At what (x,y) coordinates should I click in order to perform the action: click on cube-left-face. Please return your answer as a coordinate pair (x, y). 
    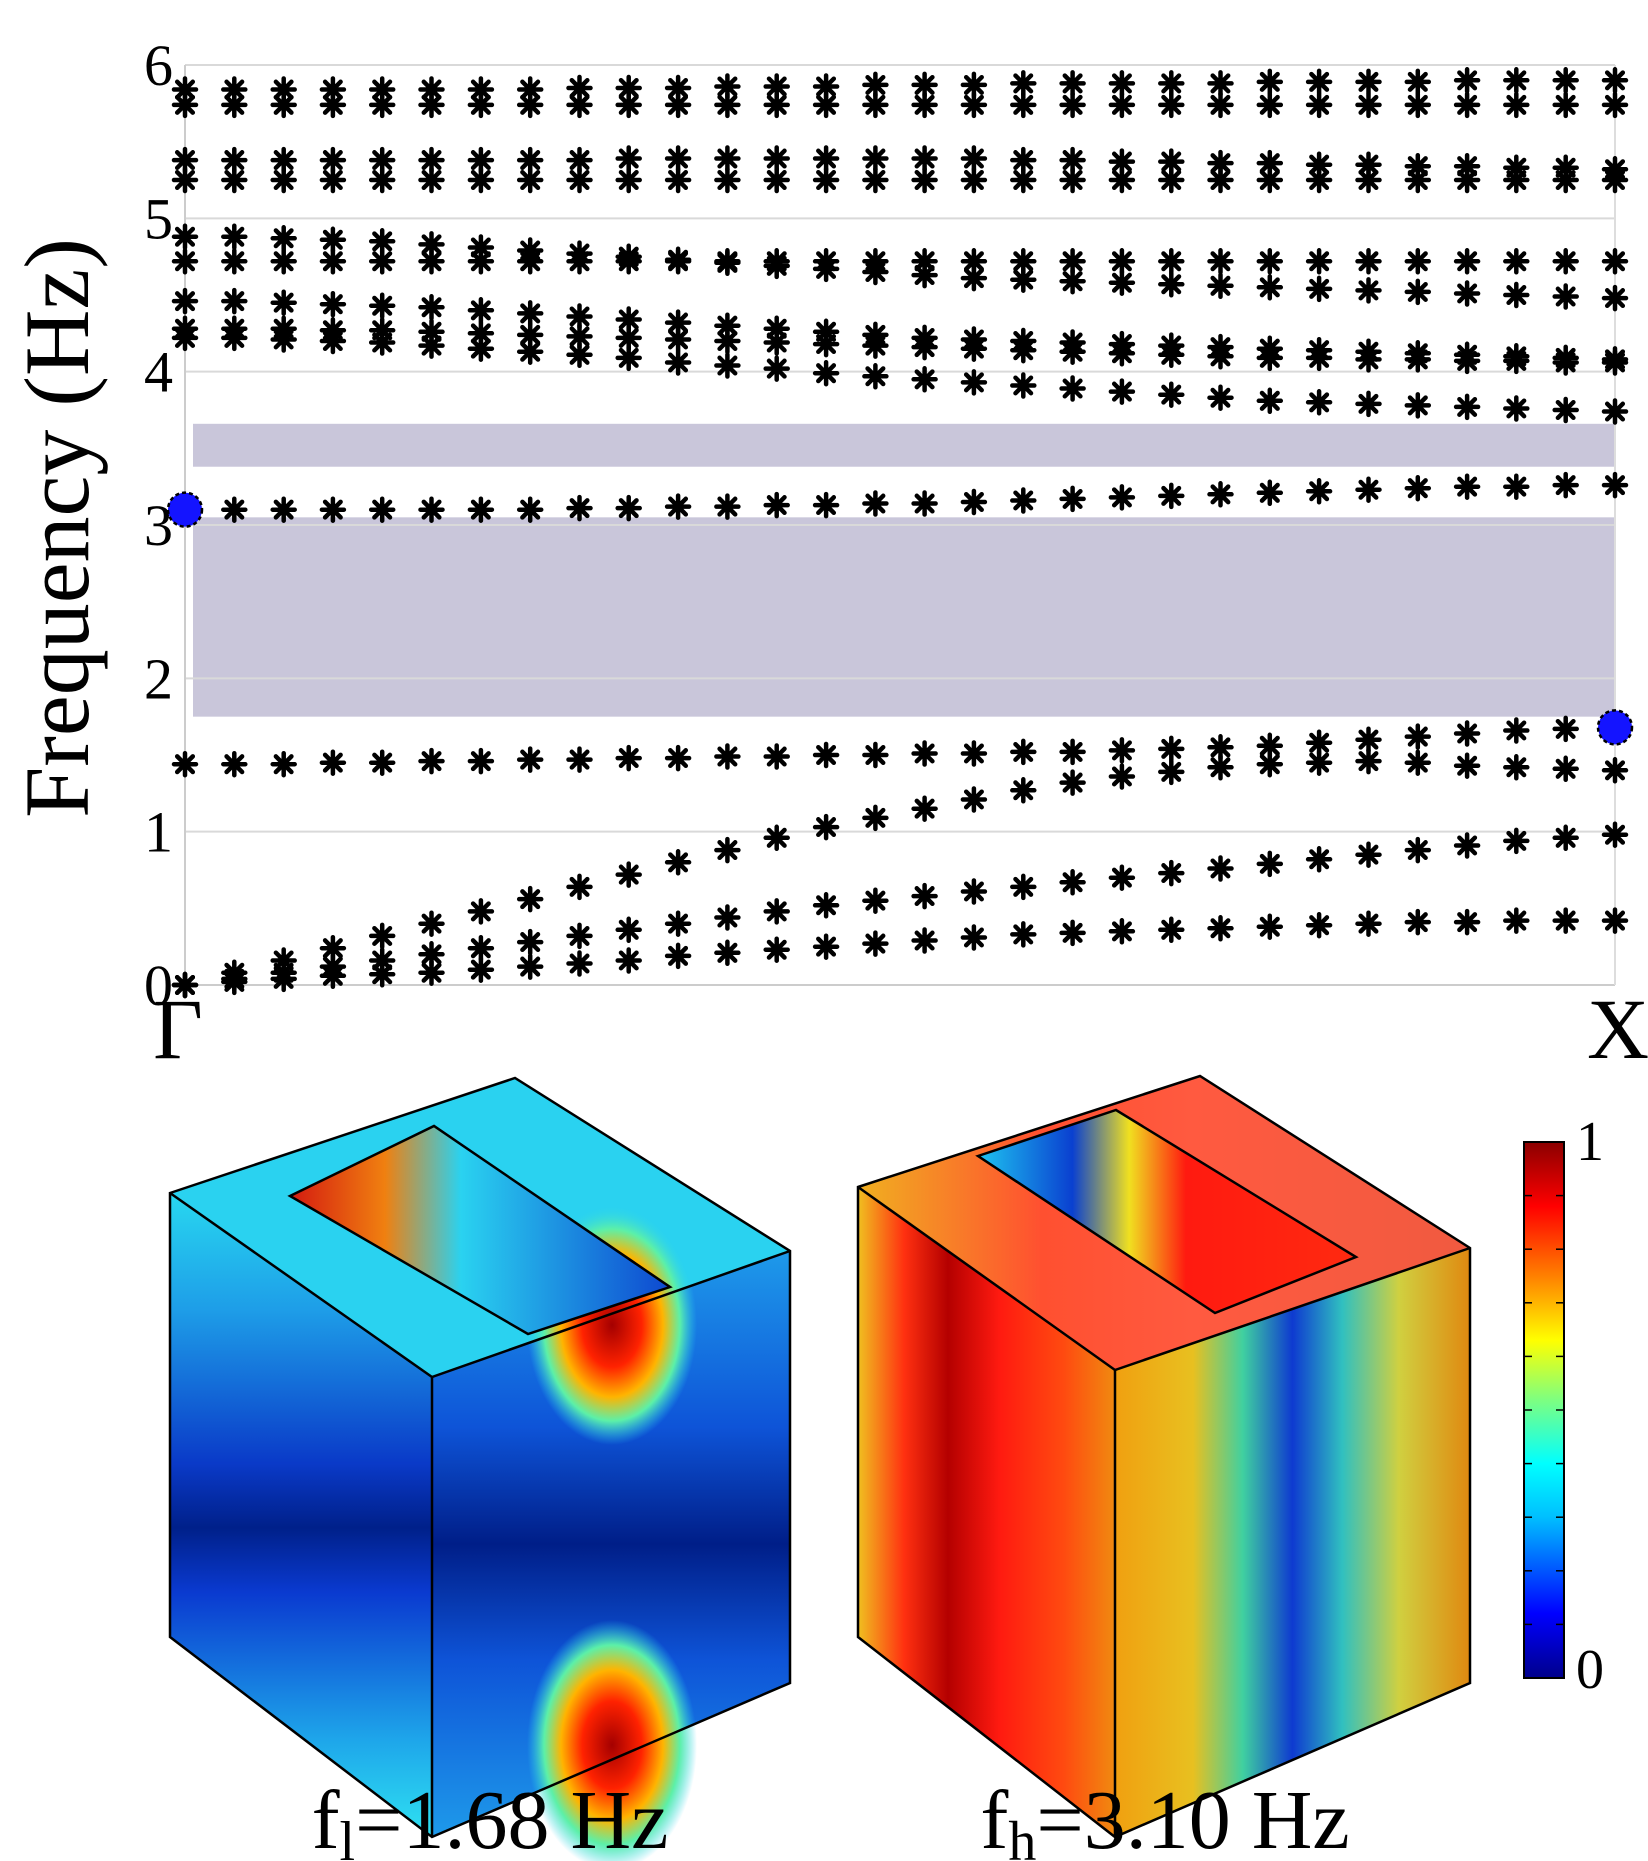
    Looking at the image, I should click on (986, 1512).